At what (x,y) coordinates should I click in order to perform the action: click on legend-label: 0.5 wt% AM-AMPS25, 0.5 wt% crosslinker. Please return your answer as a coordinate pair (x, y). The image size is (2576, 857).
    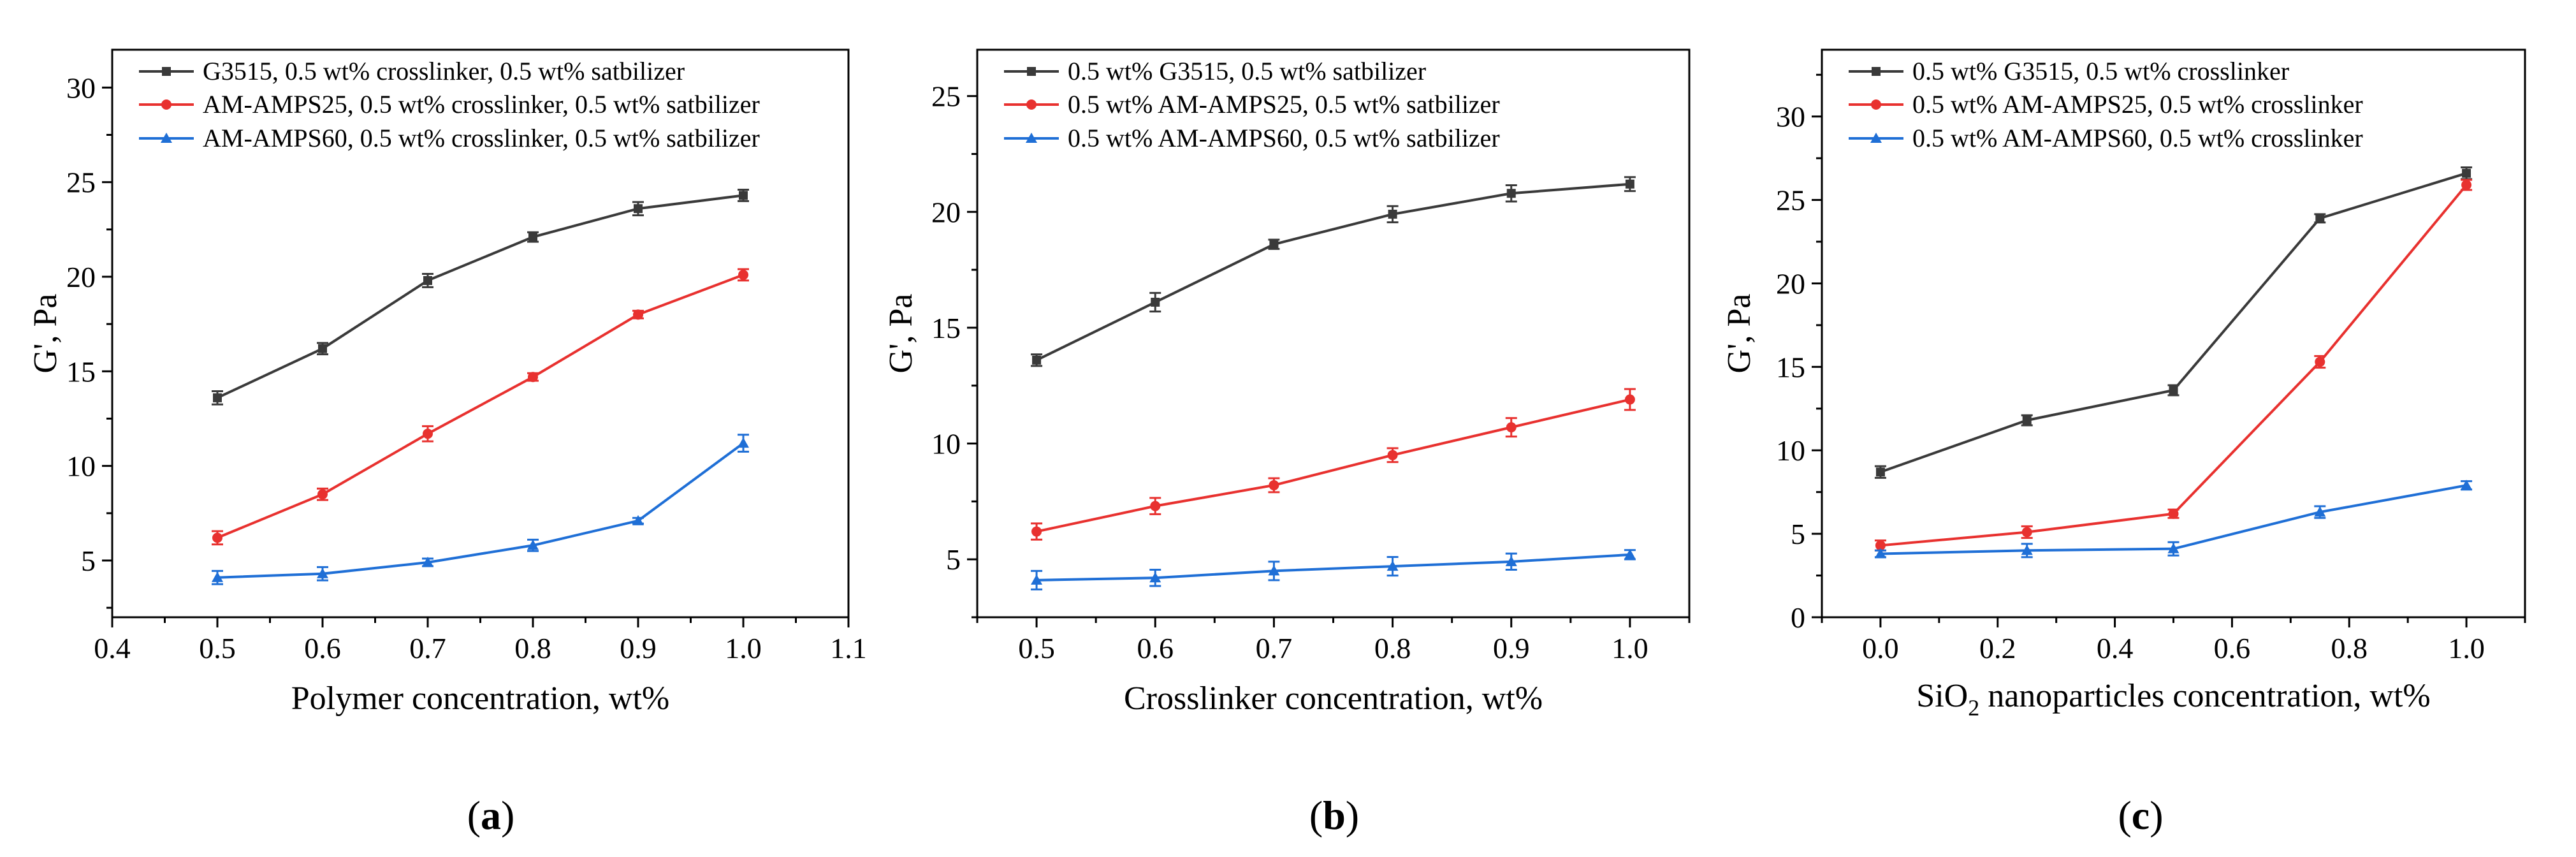
    Looking at the image, I should click on (2137, 104).